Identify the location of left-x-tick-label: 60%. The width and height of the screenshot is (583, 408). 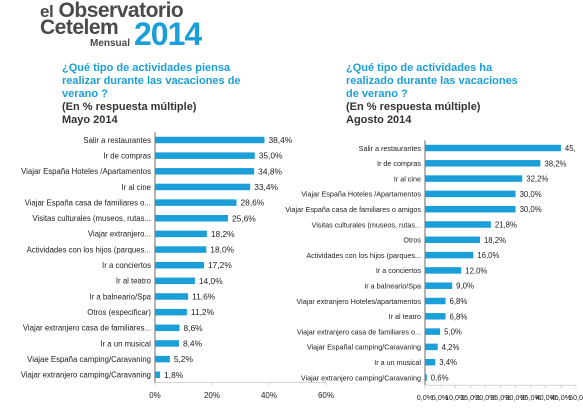
(326, 395).